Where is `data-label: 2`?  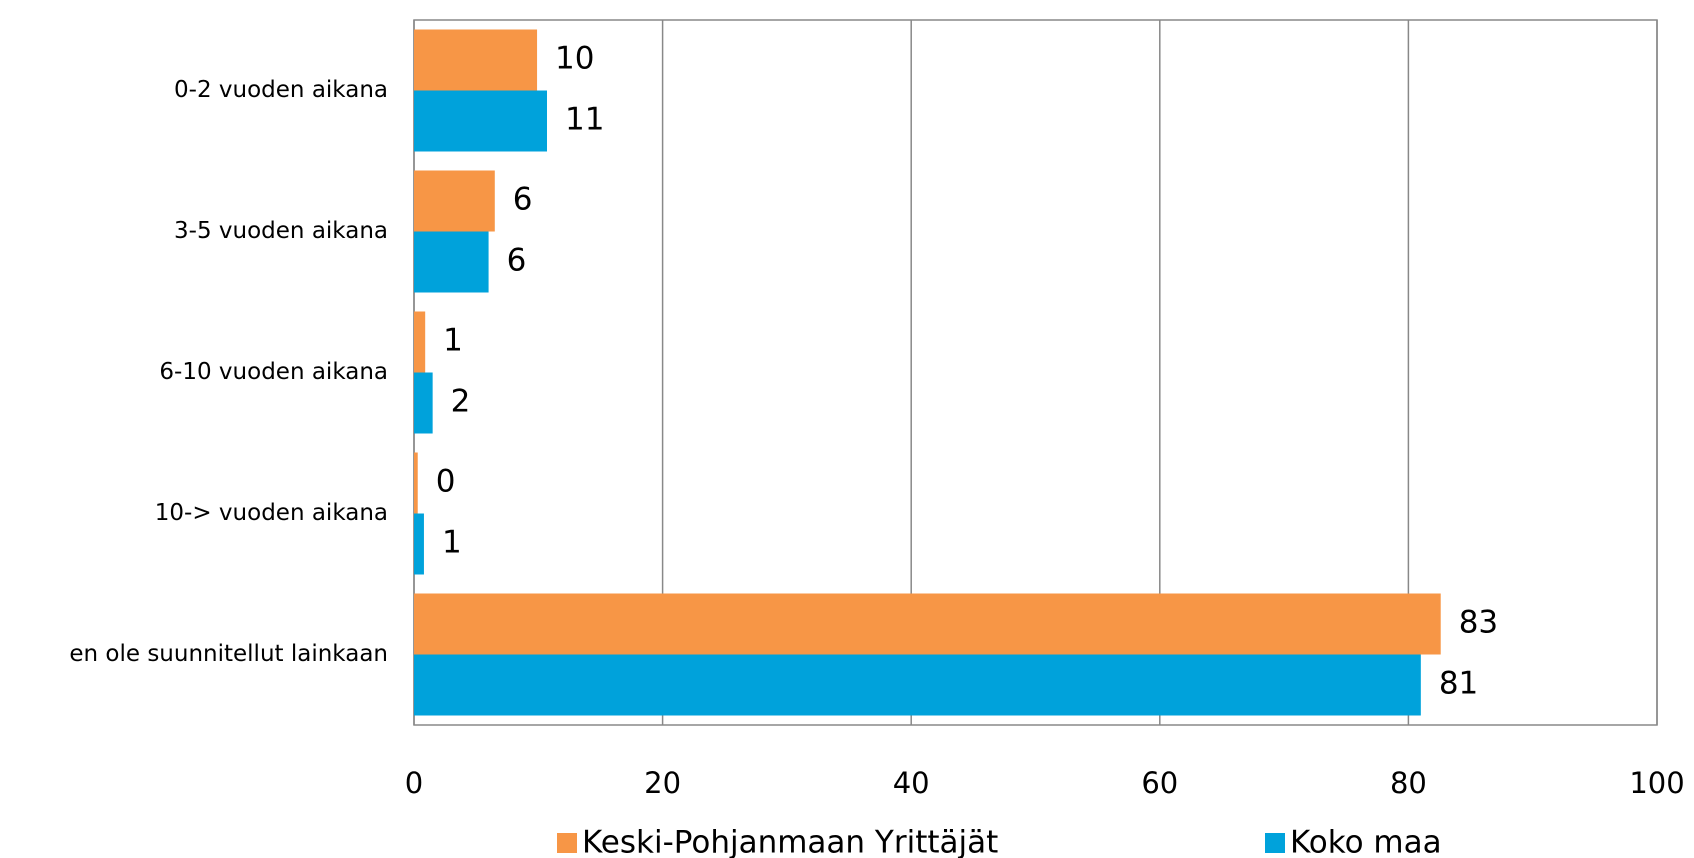 data-label: 2 is located at coordinates (461, 402).